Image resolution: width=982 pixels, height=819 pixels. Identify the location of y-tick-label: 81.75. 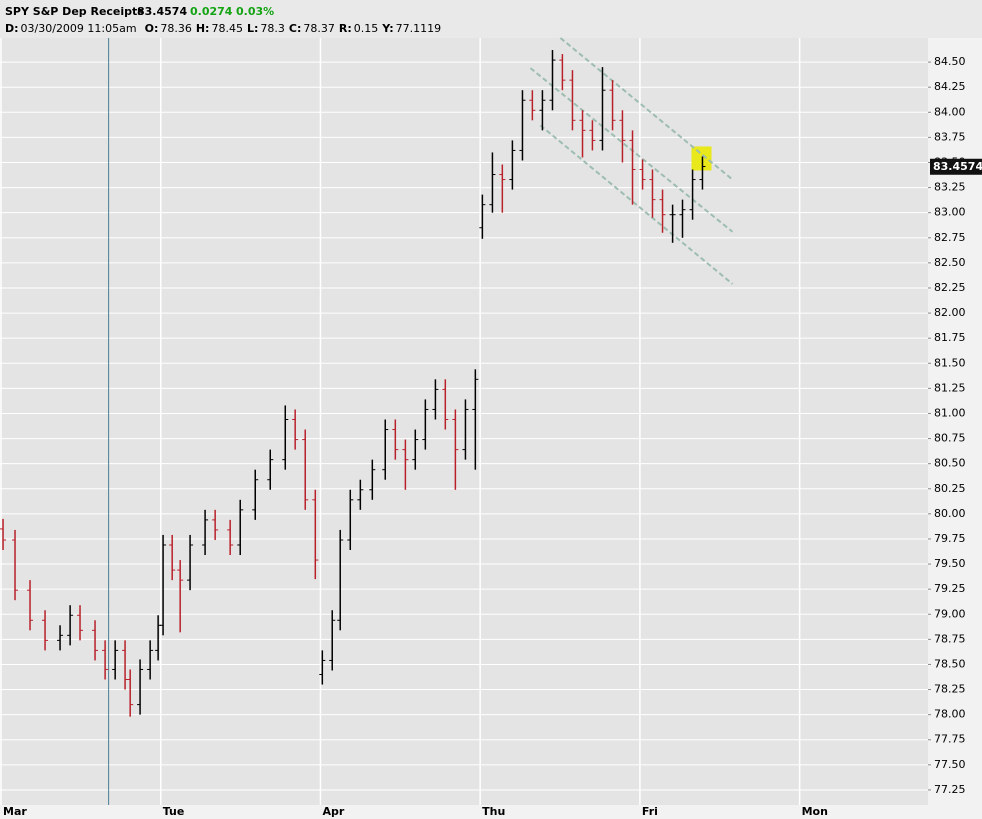
(950, 337).